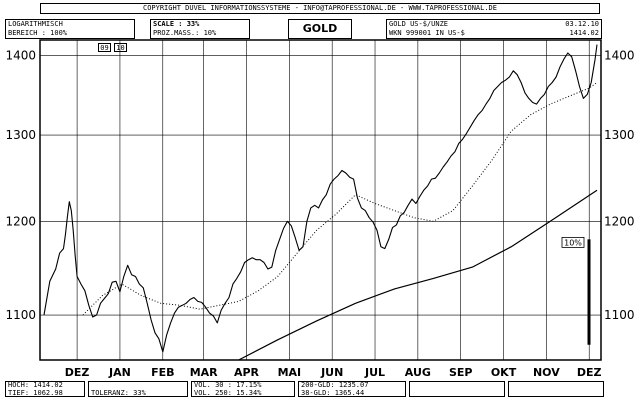  I want to click on hoch-tief-box: HOCH: 1414.02 TIEF: 1062.98, so click(45, 389).